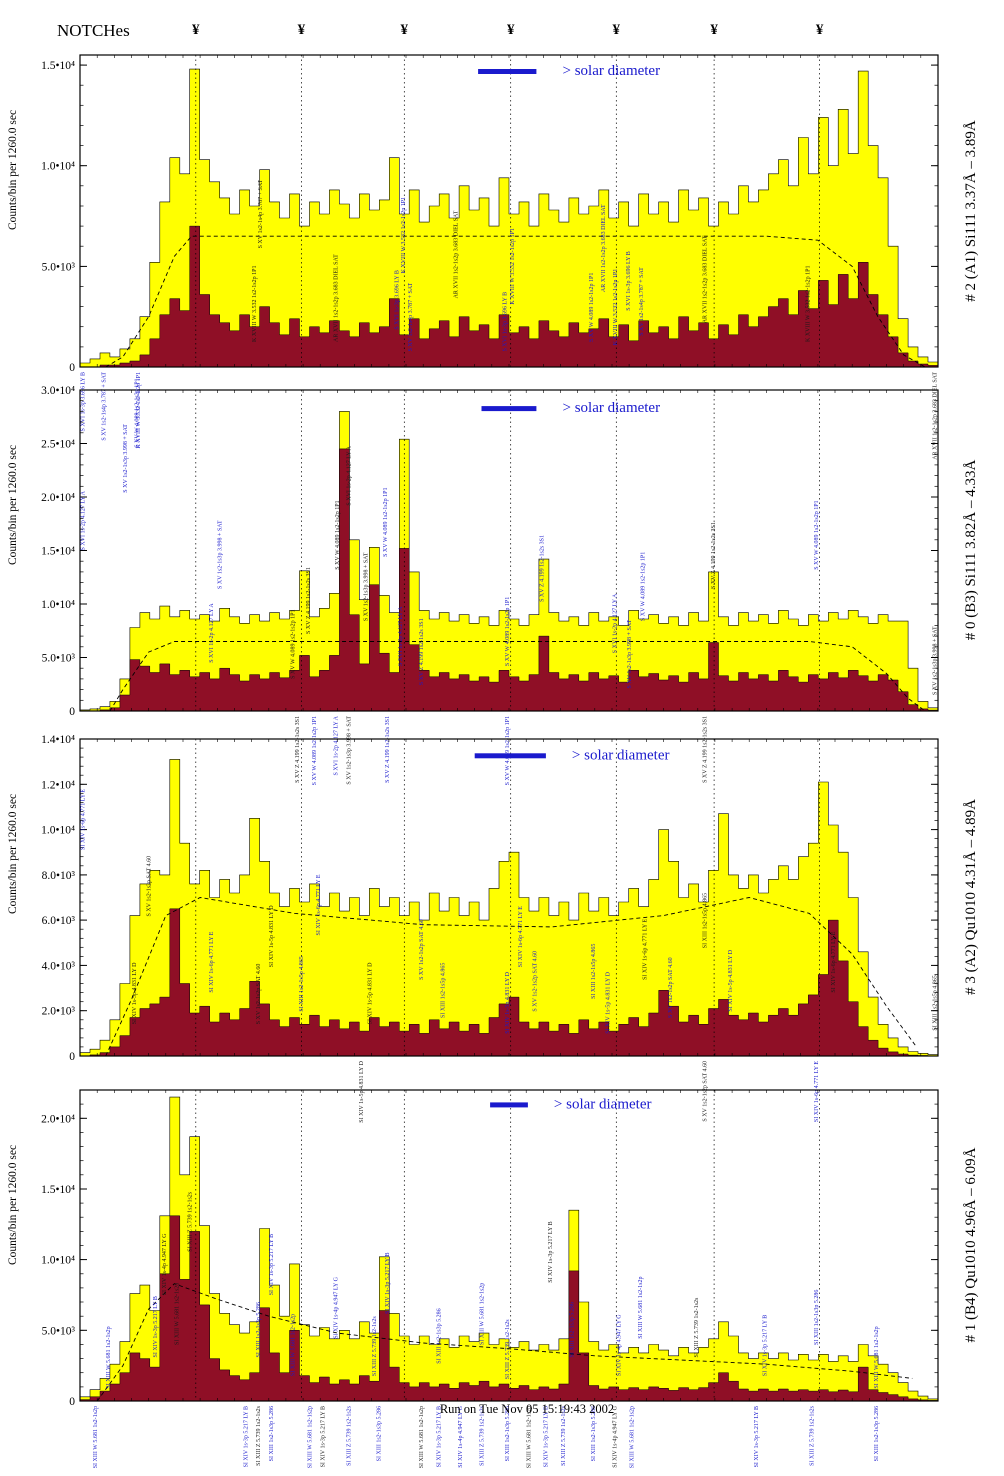 The width and height of the screenshot is (1004, 1476). Describe the element at coordinates (705, 749) in the screenshot. I see `line-id-label: S XV Z 4.199 1s2-1s2s 3S1` at that location.